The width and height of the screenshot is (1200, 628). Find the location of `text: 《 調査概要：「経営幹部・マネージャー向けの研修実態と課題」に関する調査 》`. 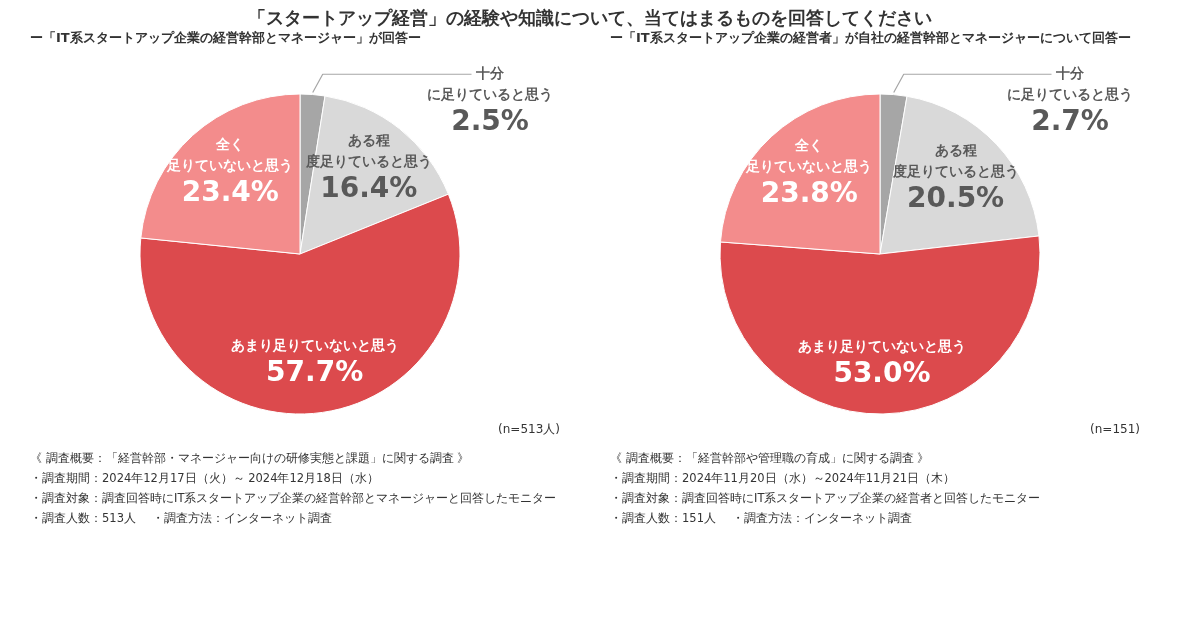

text: 《 調査概要：「経営幹部・マネージャー向けの研修実態と課題」に関する調査 》 is located at coordinates (250, 458).